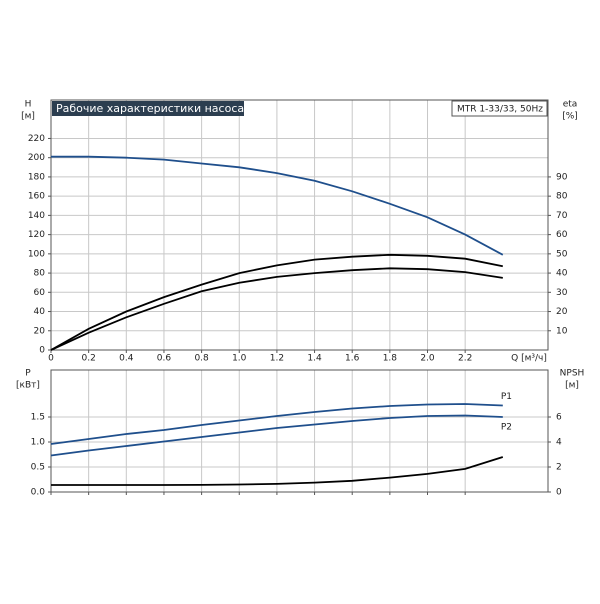 This screenshot has height=604, width=600. What do you see at coordinates (38, 468) in the screenshot?
I see `y-tick-label: 0.5` at bounding box center [38, 468].